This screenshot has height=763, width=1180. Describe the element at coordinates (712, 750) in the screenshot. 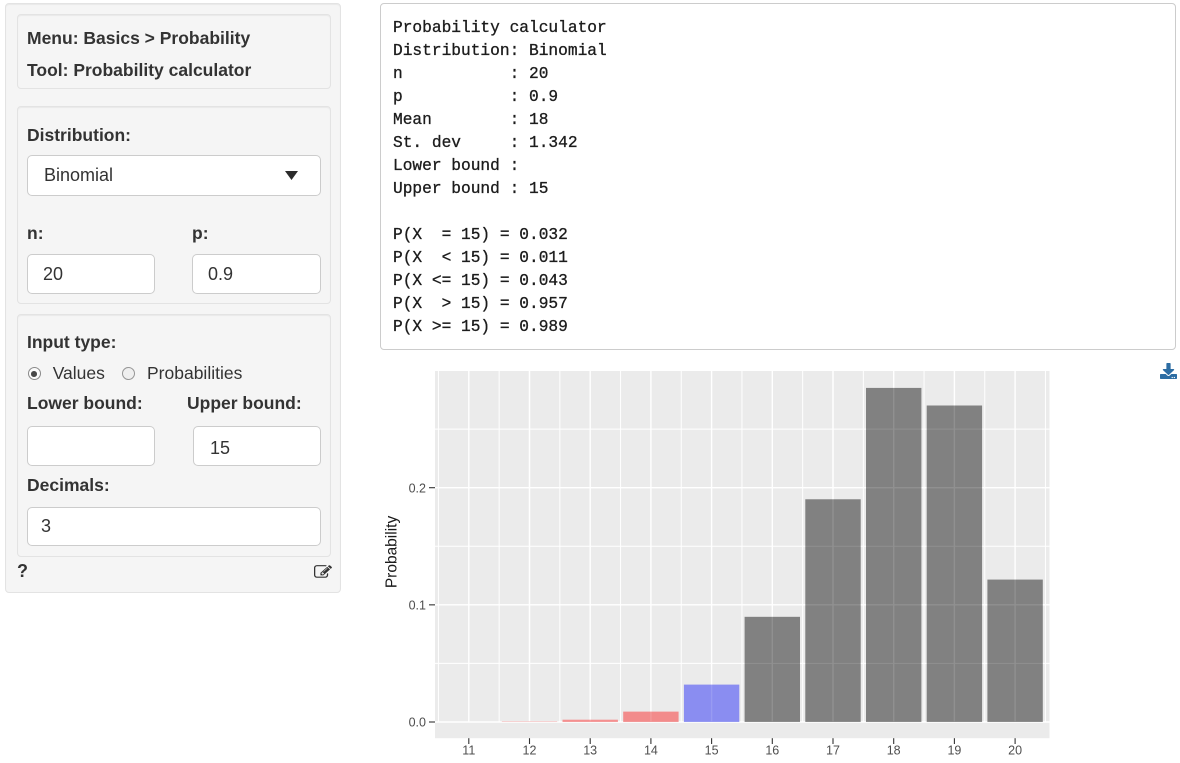

I see `svg-text: 15` at that location.